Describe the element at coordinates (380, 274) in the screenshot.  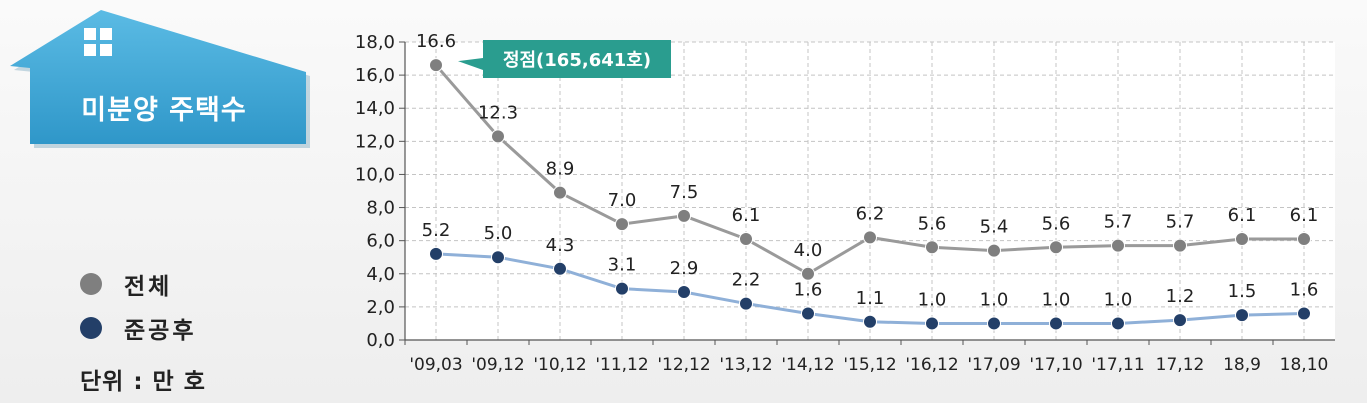
I see `y-tick-label: 4,0` at that location.